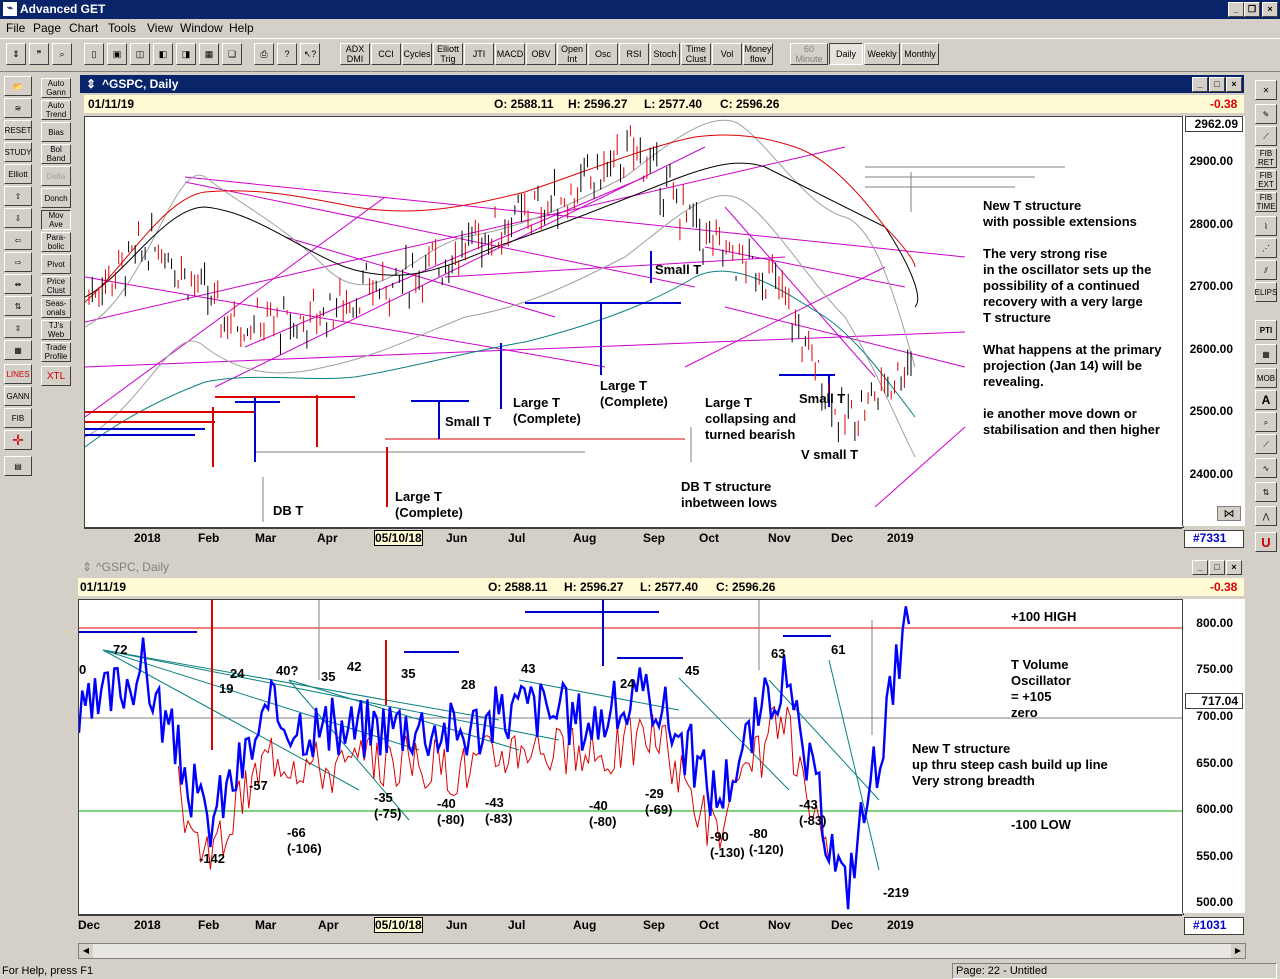 This screenshot has height=979, width=1280. What do you see at coordinates (140, 54) in the screenshot?
I see `open-icon: ◫` at bounding box center [140, 54].